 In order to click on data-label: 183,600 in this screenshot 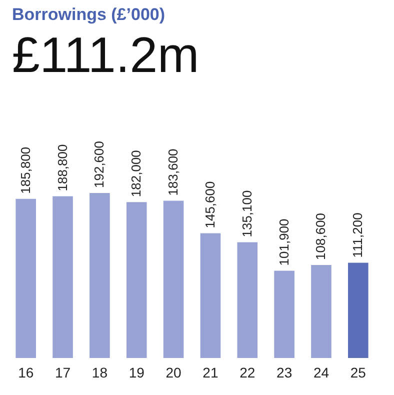, I will do `click(173, 172)`.